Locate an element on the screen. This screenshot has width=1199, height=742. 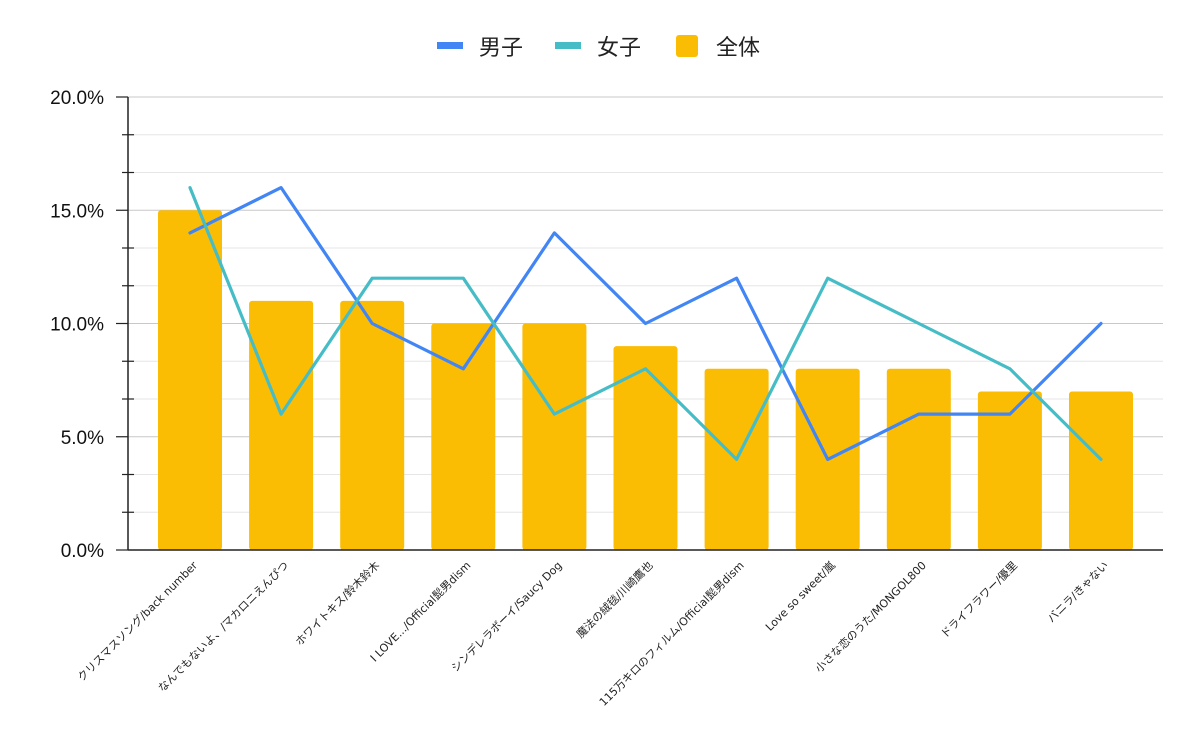
x-tick-label: ドライフラワー/優里 is located at coordinates (979, 600).